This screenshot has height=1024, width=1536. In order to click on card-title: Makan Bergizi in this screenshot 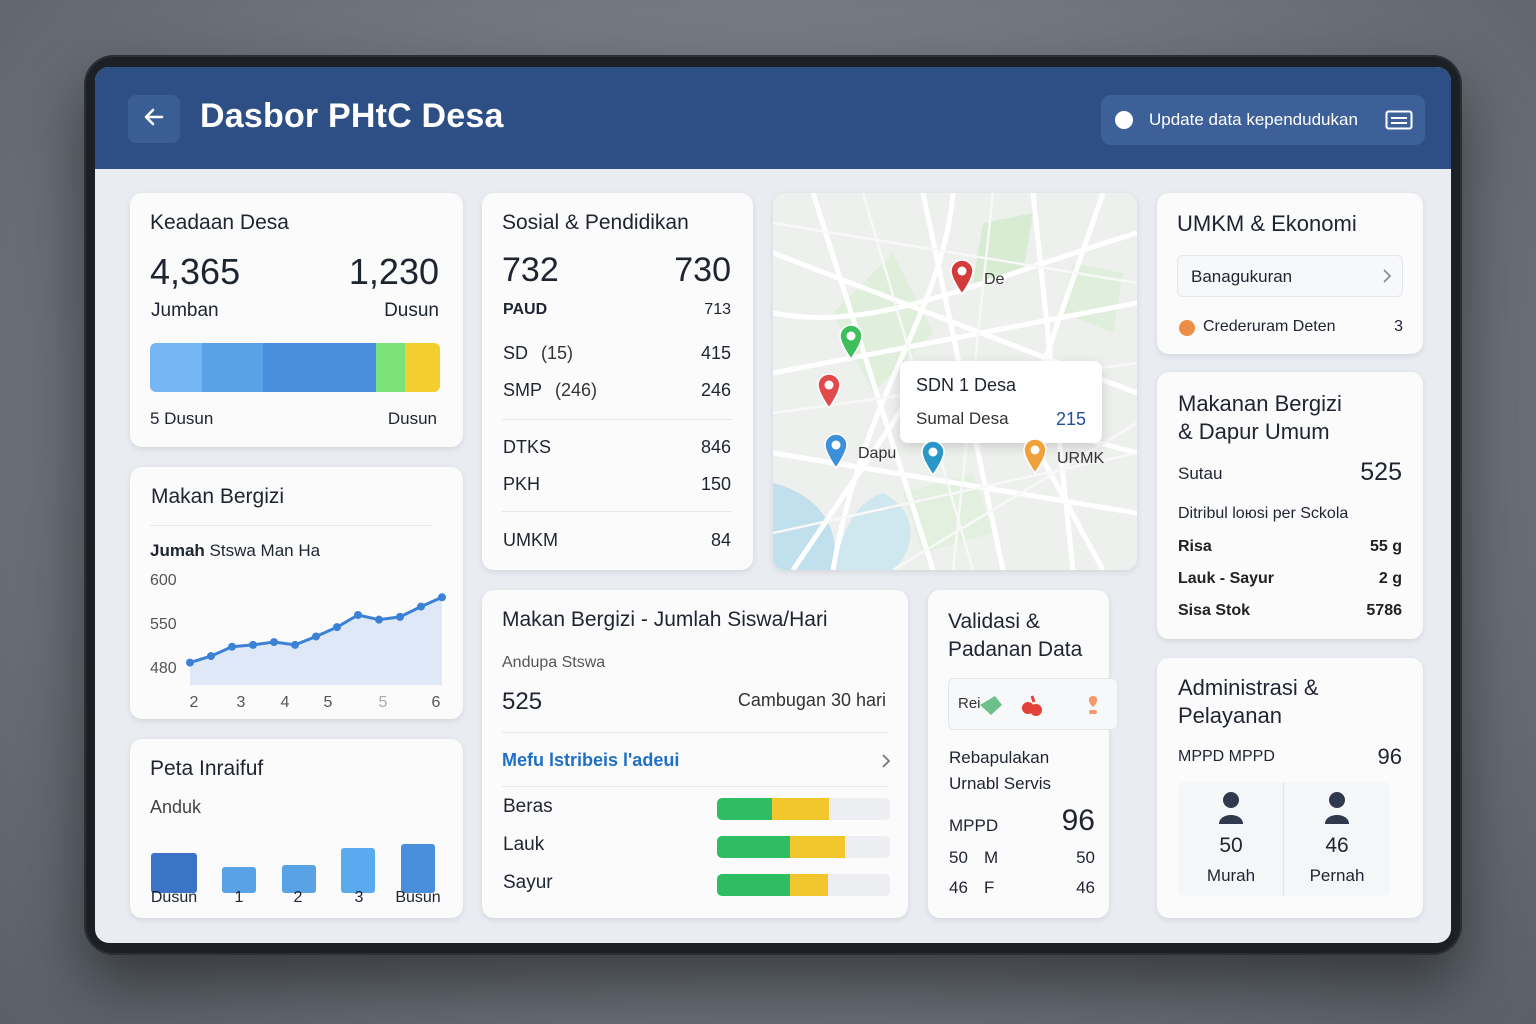, I will do `click(218, 496)`.